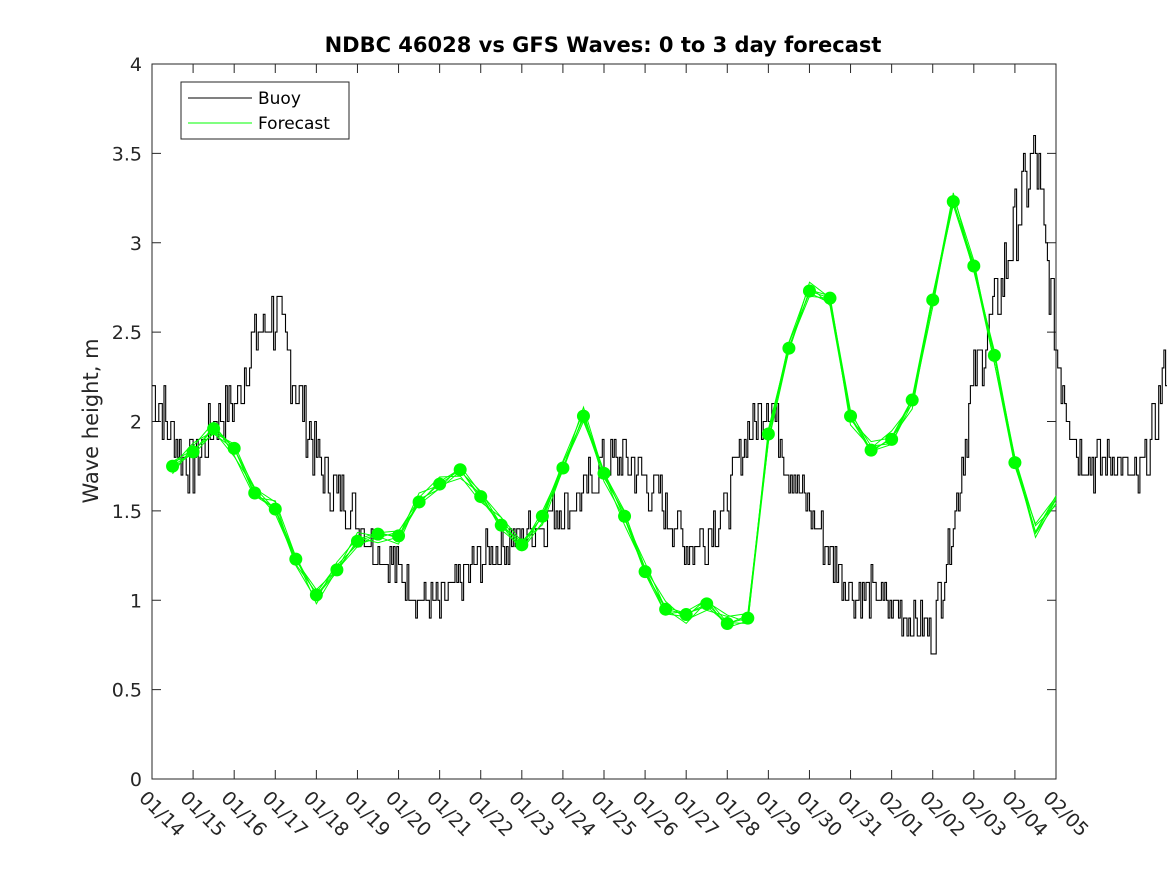 This screenshot has width=1167, height=875. I want to click on legend-buoy-label: Buoy, so click(279, 99).